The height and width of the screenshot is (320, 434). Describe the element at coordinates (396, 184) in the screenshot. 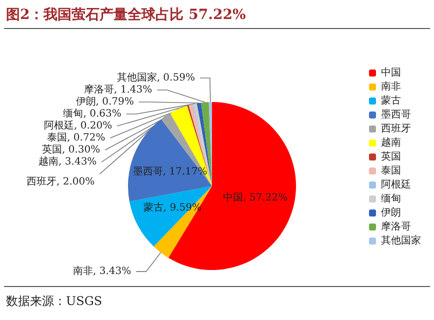

I see `legend-label: 阿根廷` at that location.